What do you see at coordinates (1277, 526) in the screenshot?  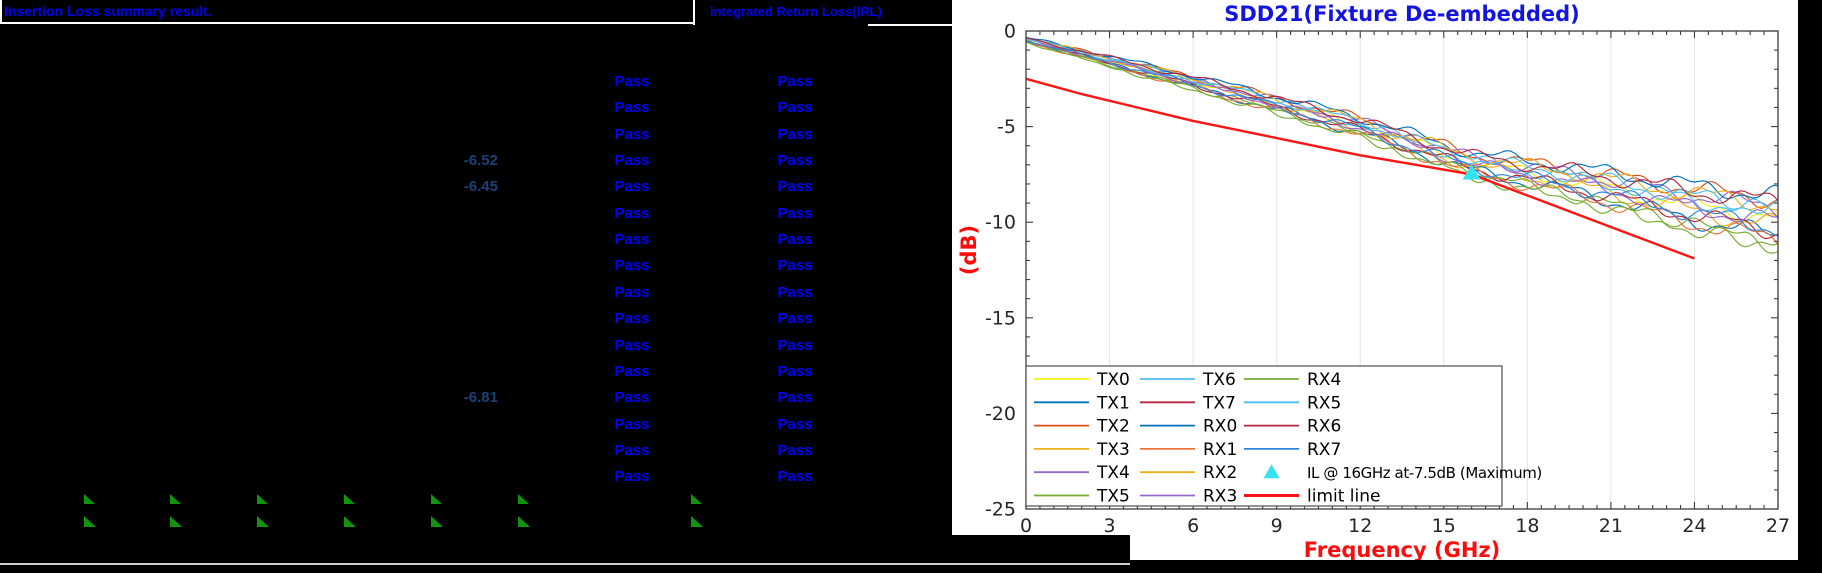 I see `svg-text: 9` at bounding box center [1277, 526].